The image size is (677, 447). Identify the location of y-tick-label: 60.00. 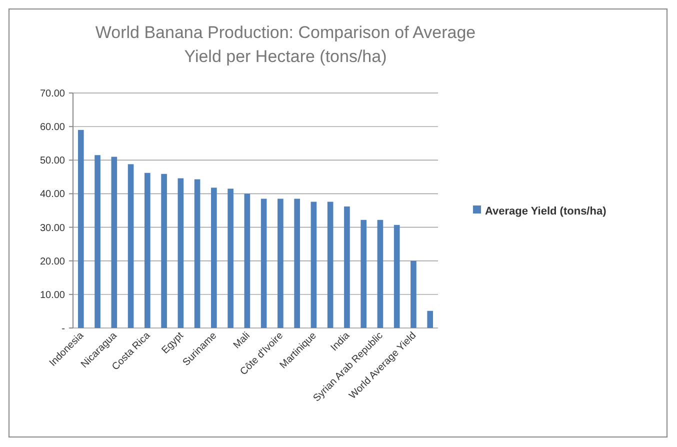
(53, 128).